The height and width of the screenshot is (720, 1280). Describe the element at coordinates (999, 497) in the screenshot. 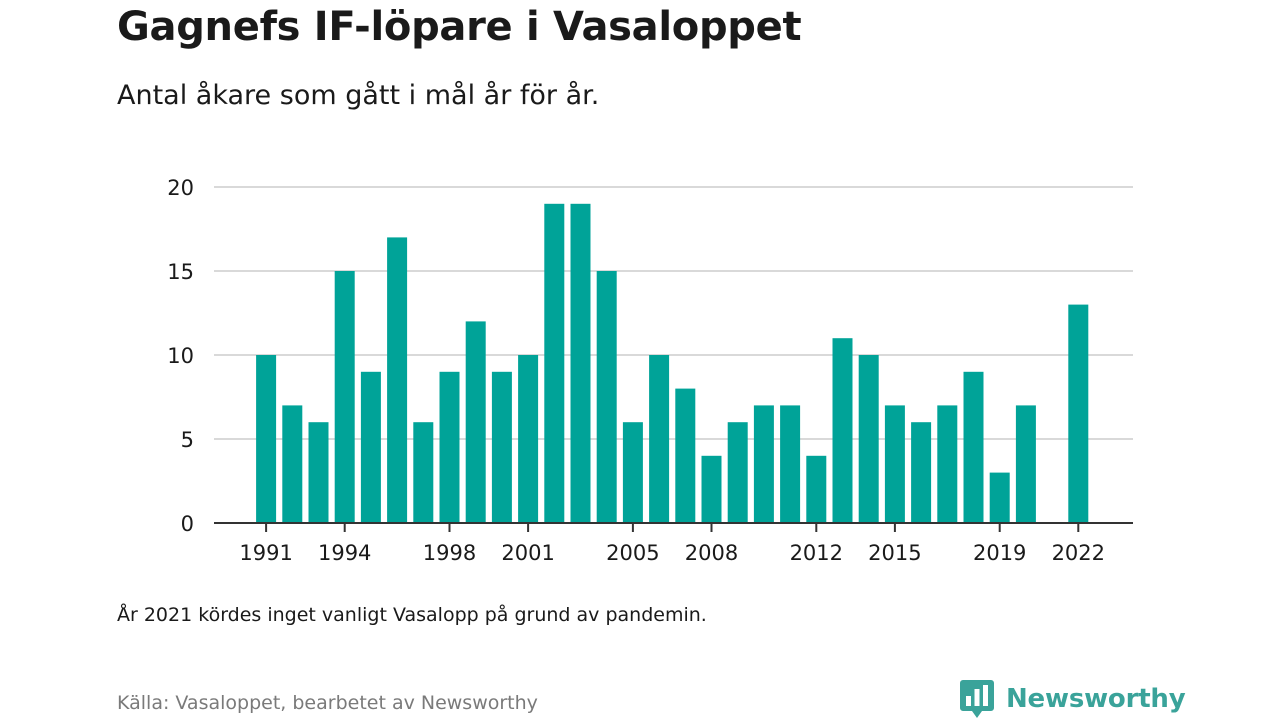

I see `bar-2019` at that location.